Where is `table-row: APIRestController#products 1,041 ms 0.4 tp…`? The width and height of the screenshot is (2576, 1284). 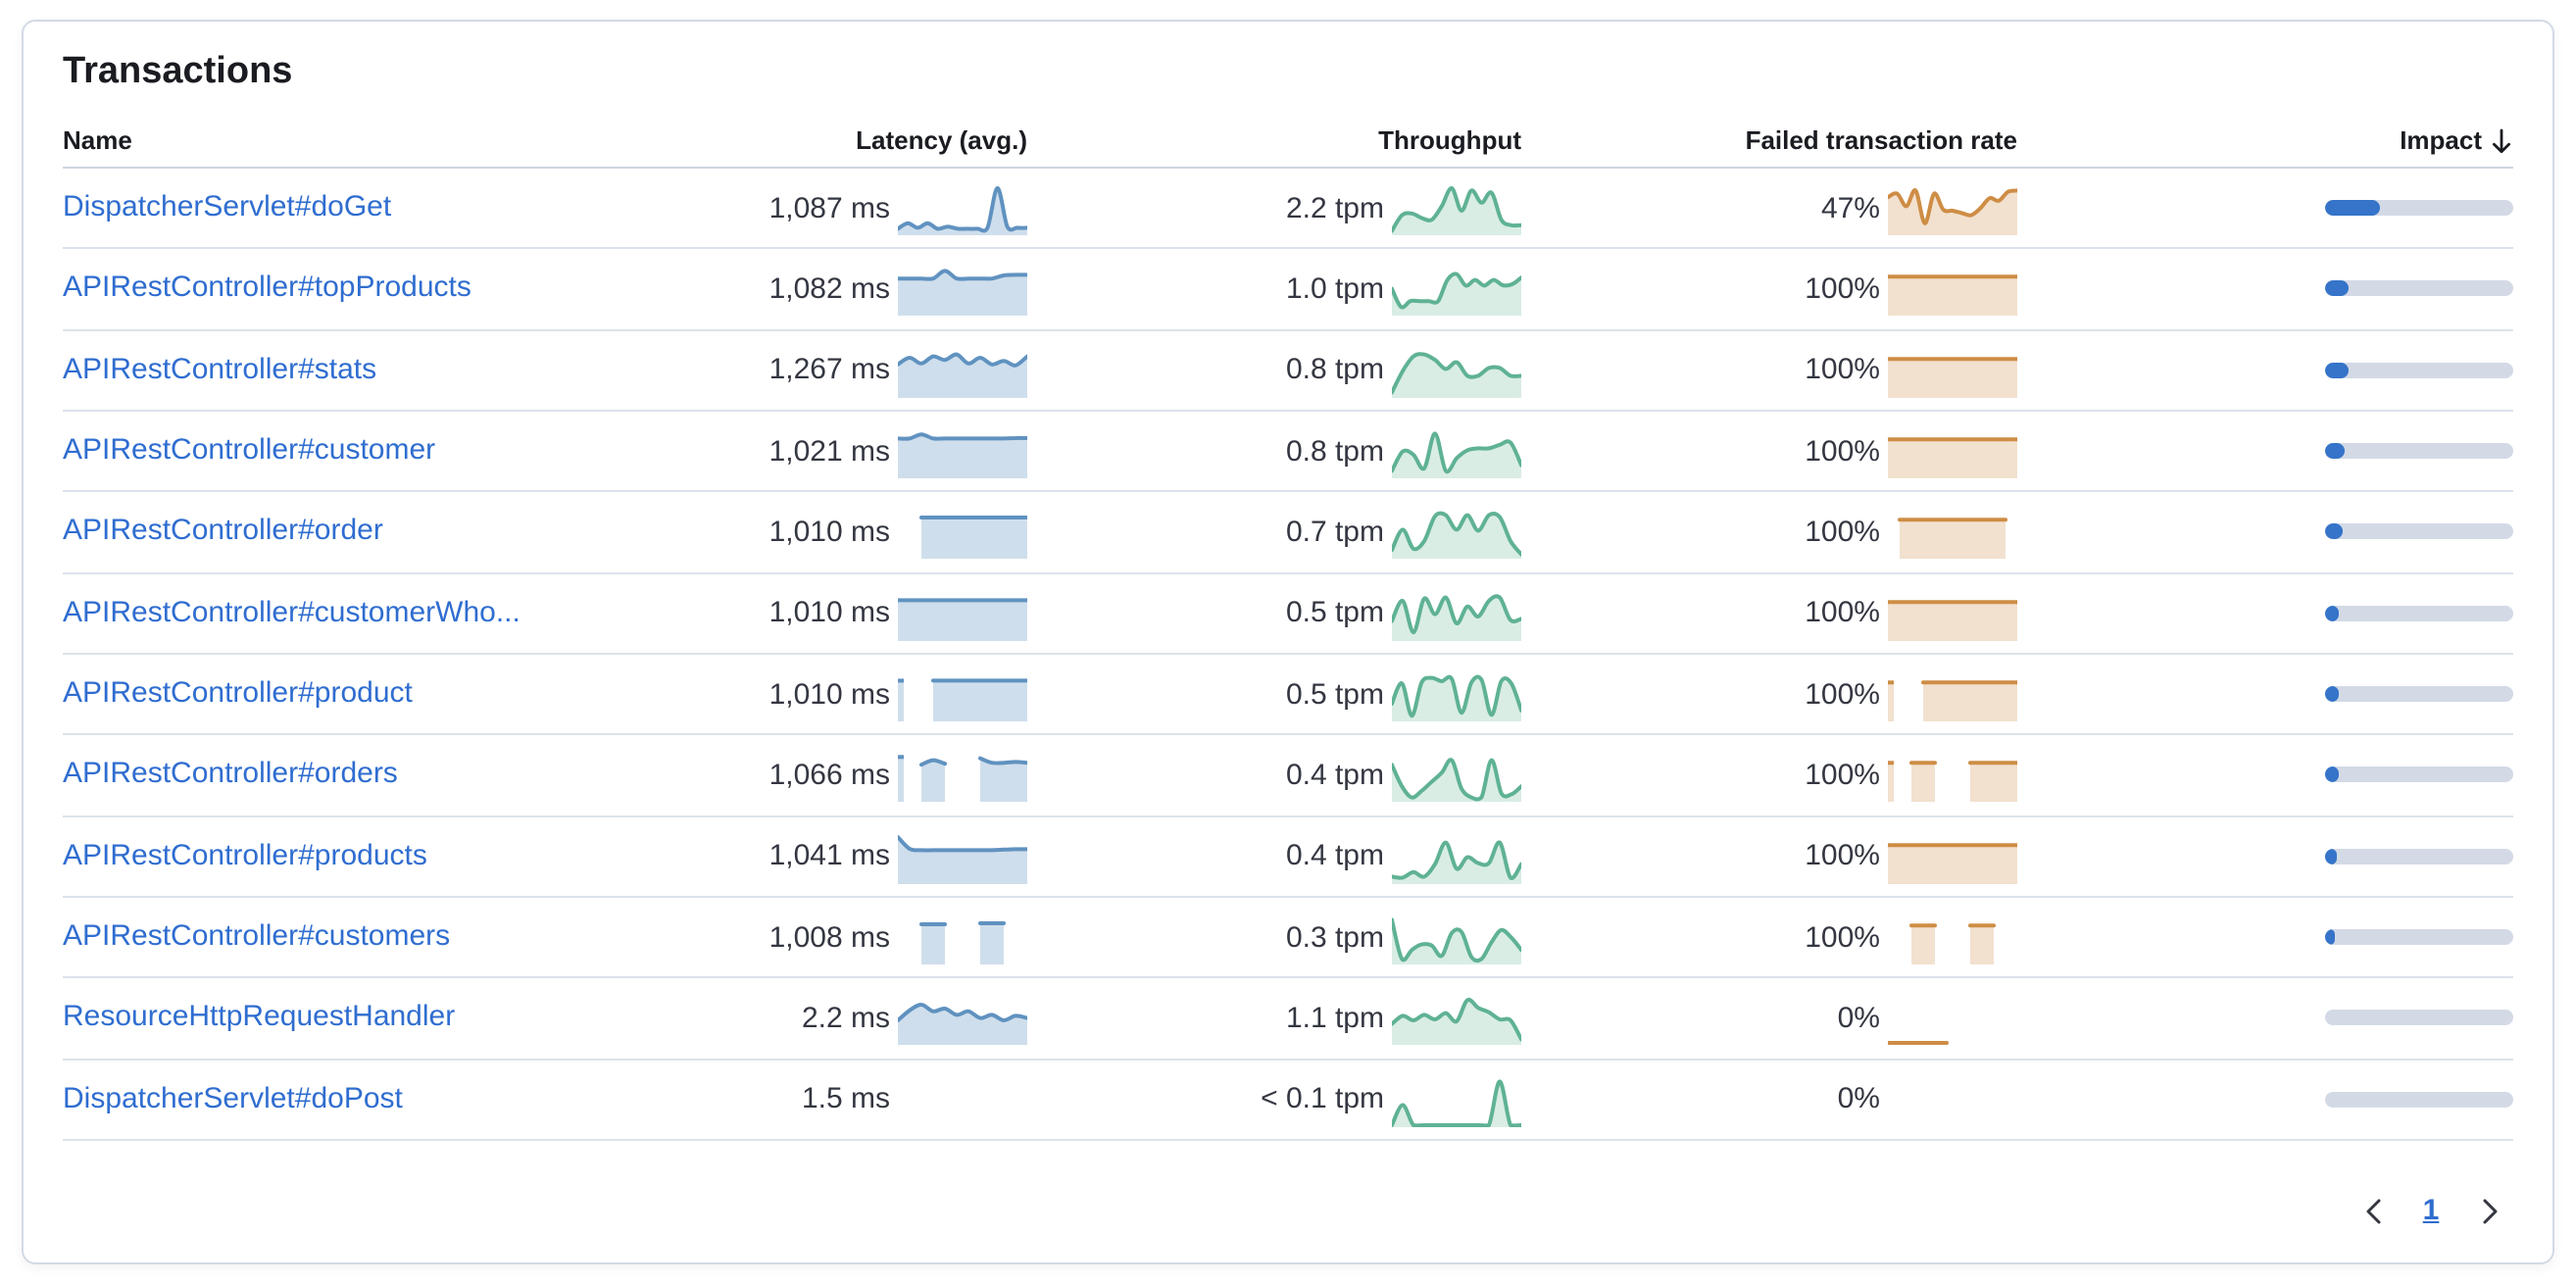
table-row: APIRestController#products 1,041 ms 0.4 tp… is located at coordinates (1288, 857).